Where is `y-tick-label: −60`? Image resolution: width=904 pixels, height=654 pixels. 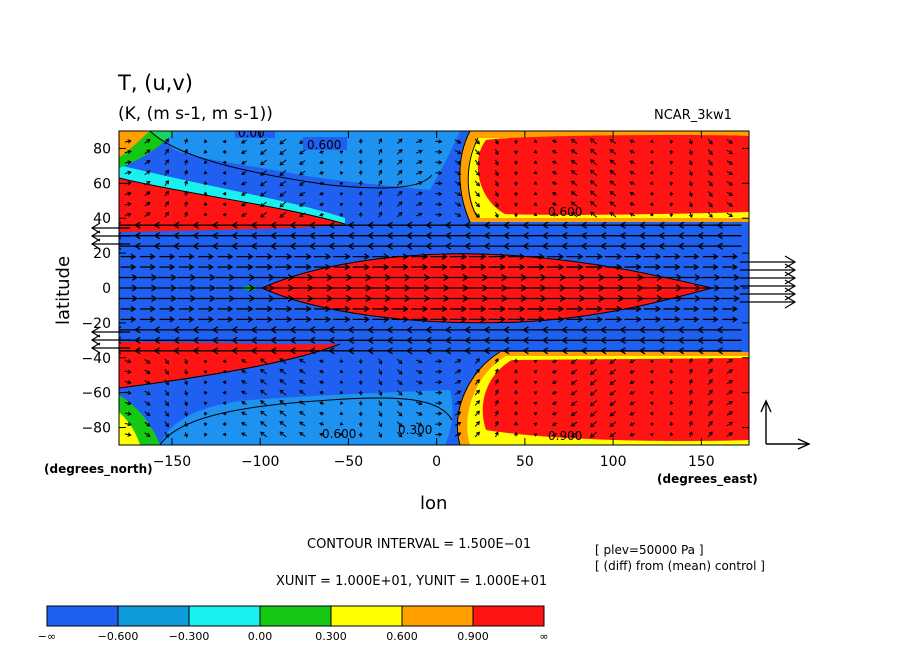 y-tick-label: −60 is located at coordinates (96, 394).